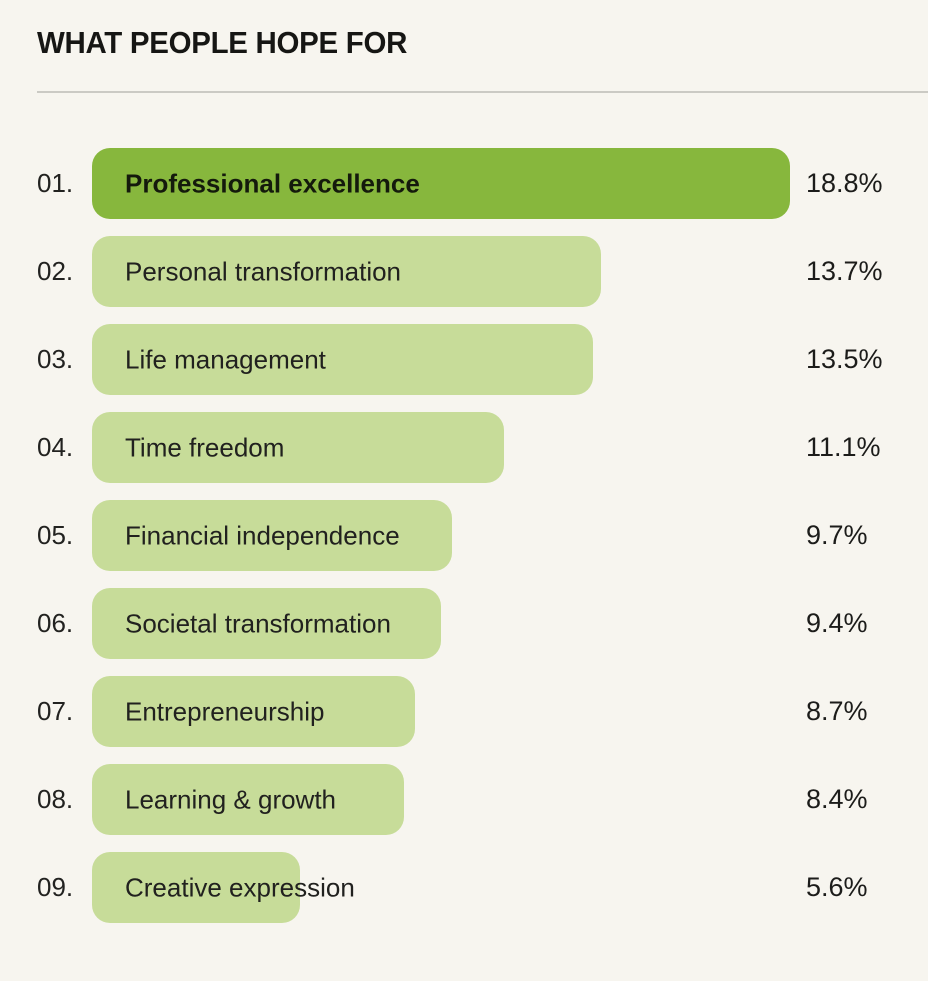 This screenshot has height=981, width=928. Describe the element at coordinates (449, 711) in the screenshot. I see `bar-track: Entrepreneurship` at that location.